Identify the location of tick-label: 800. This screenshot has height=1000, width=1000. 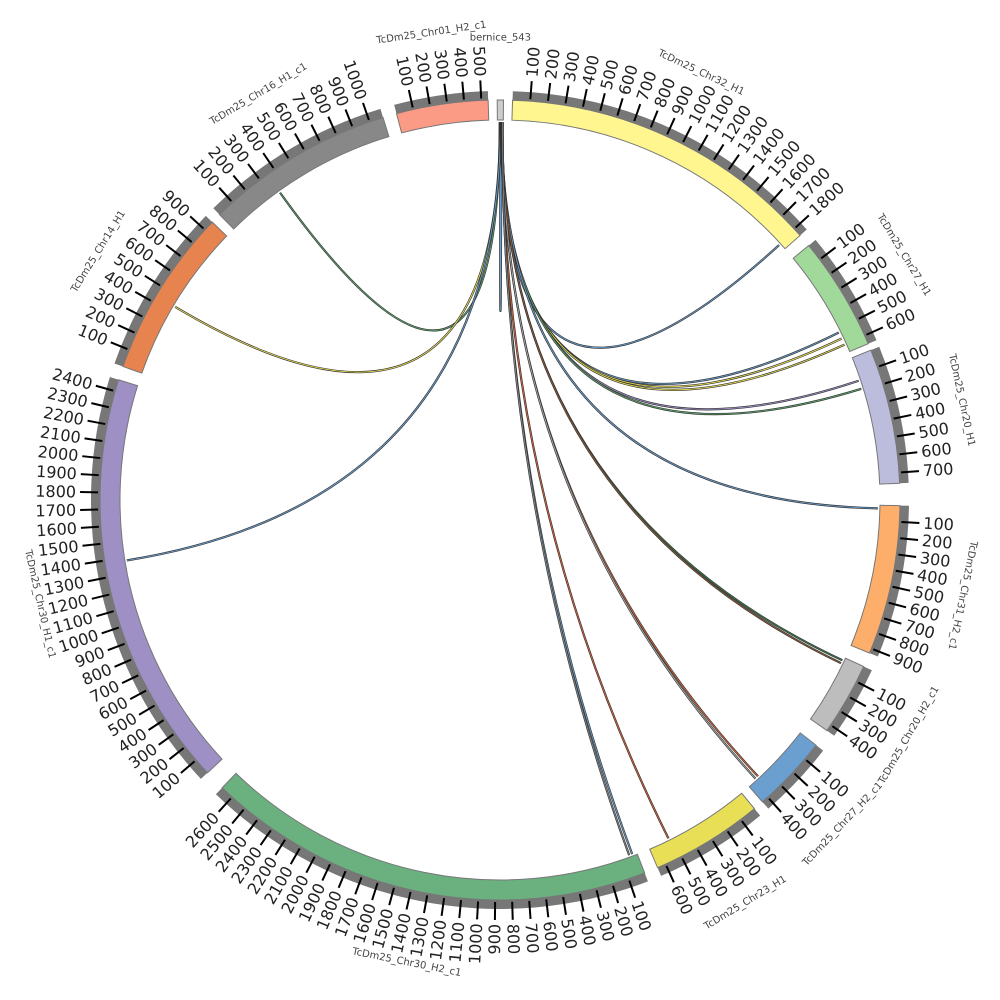
(513, 939).